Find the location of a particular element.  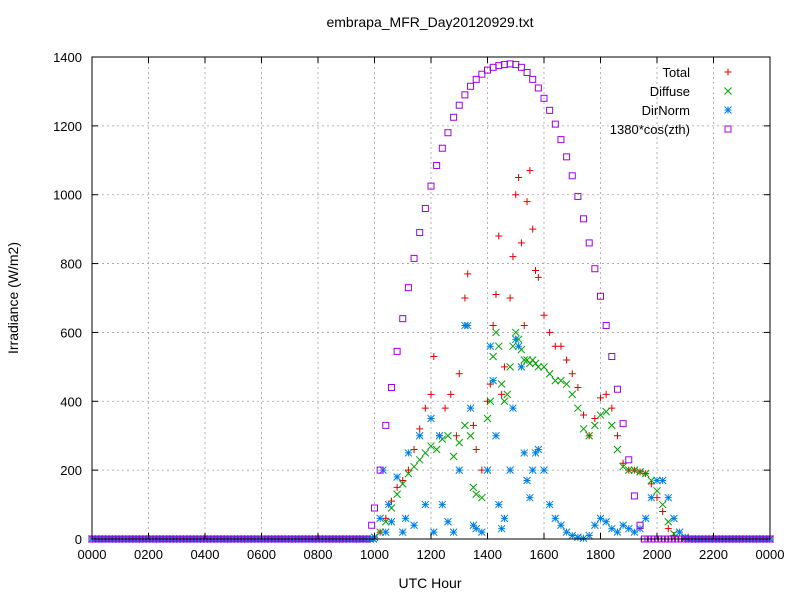

legend-label: Total is located at coordinates (677, 72).